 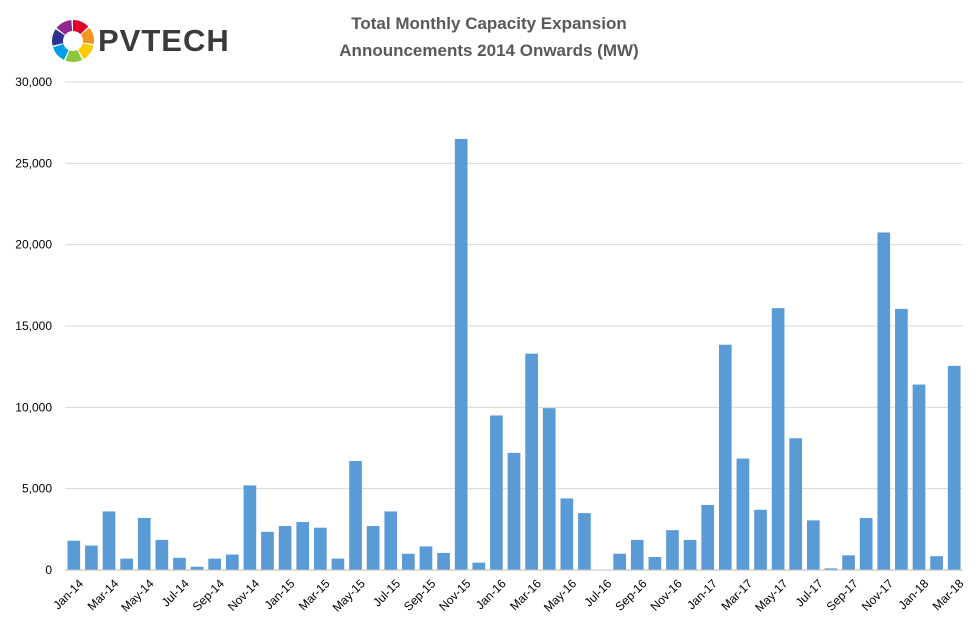 I want to click on x-tick-label: Sep-15, so click(x=419, y=594).